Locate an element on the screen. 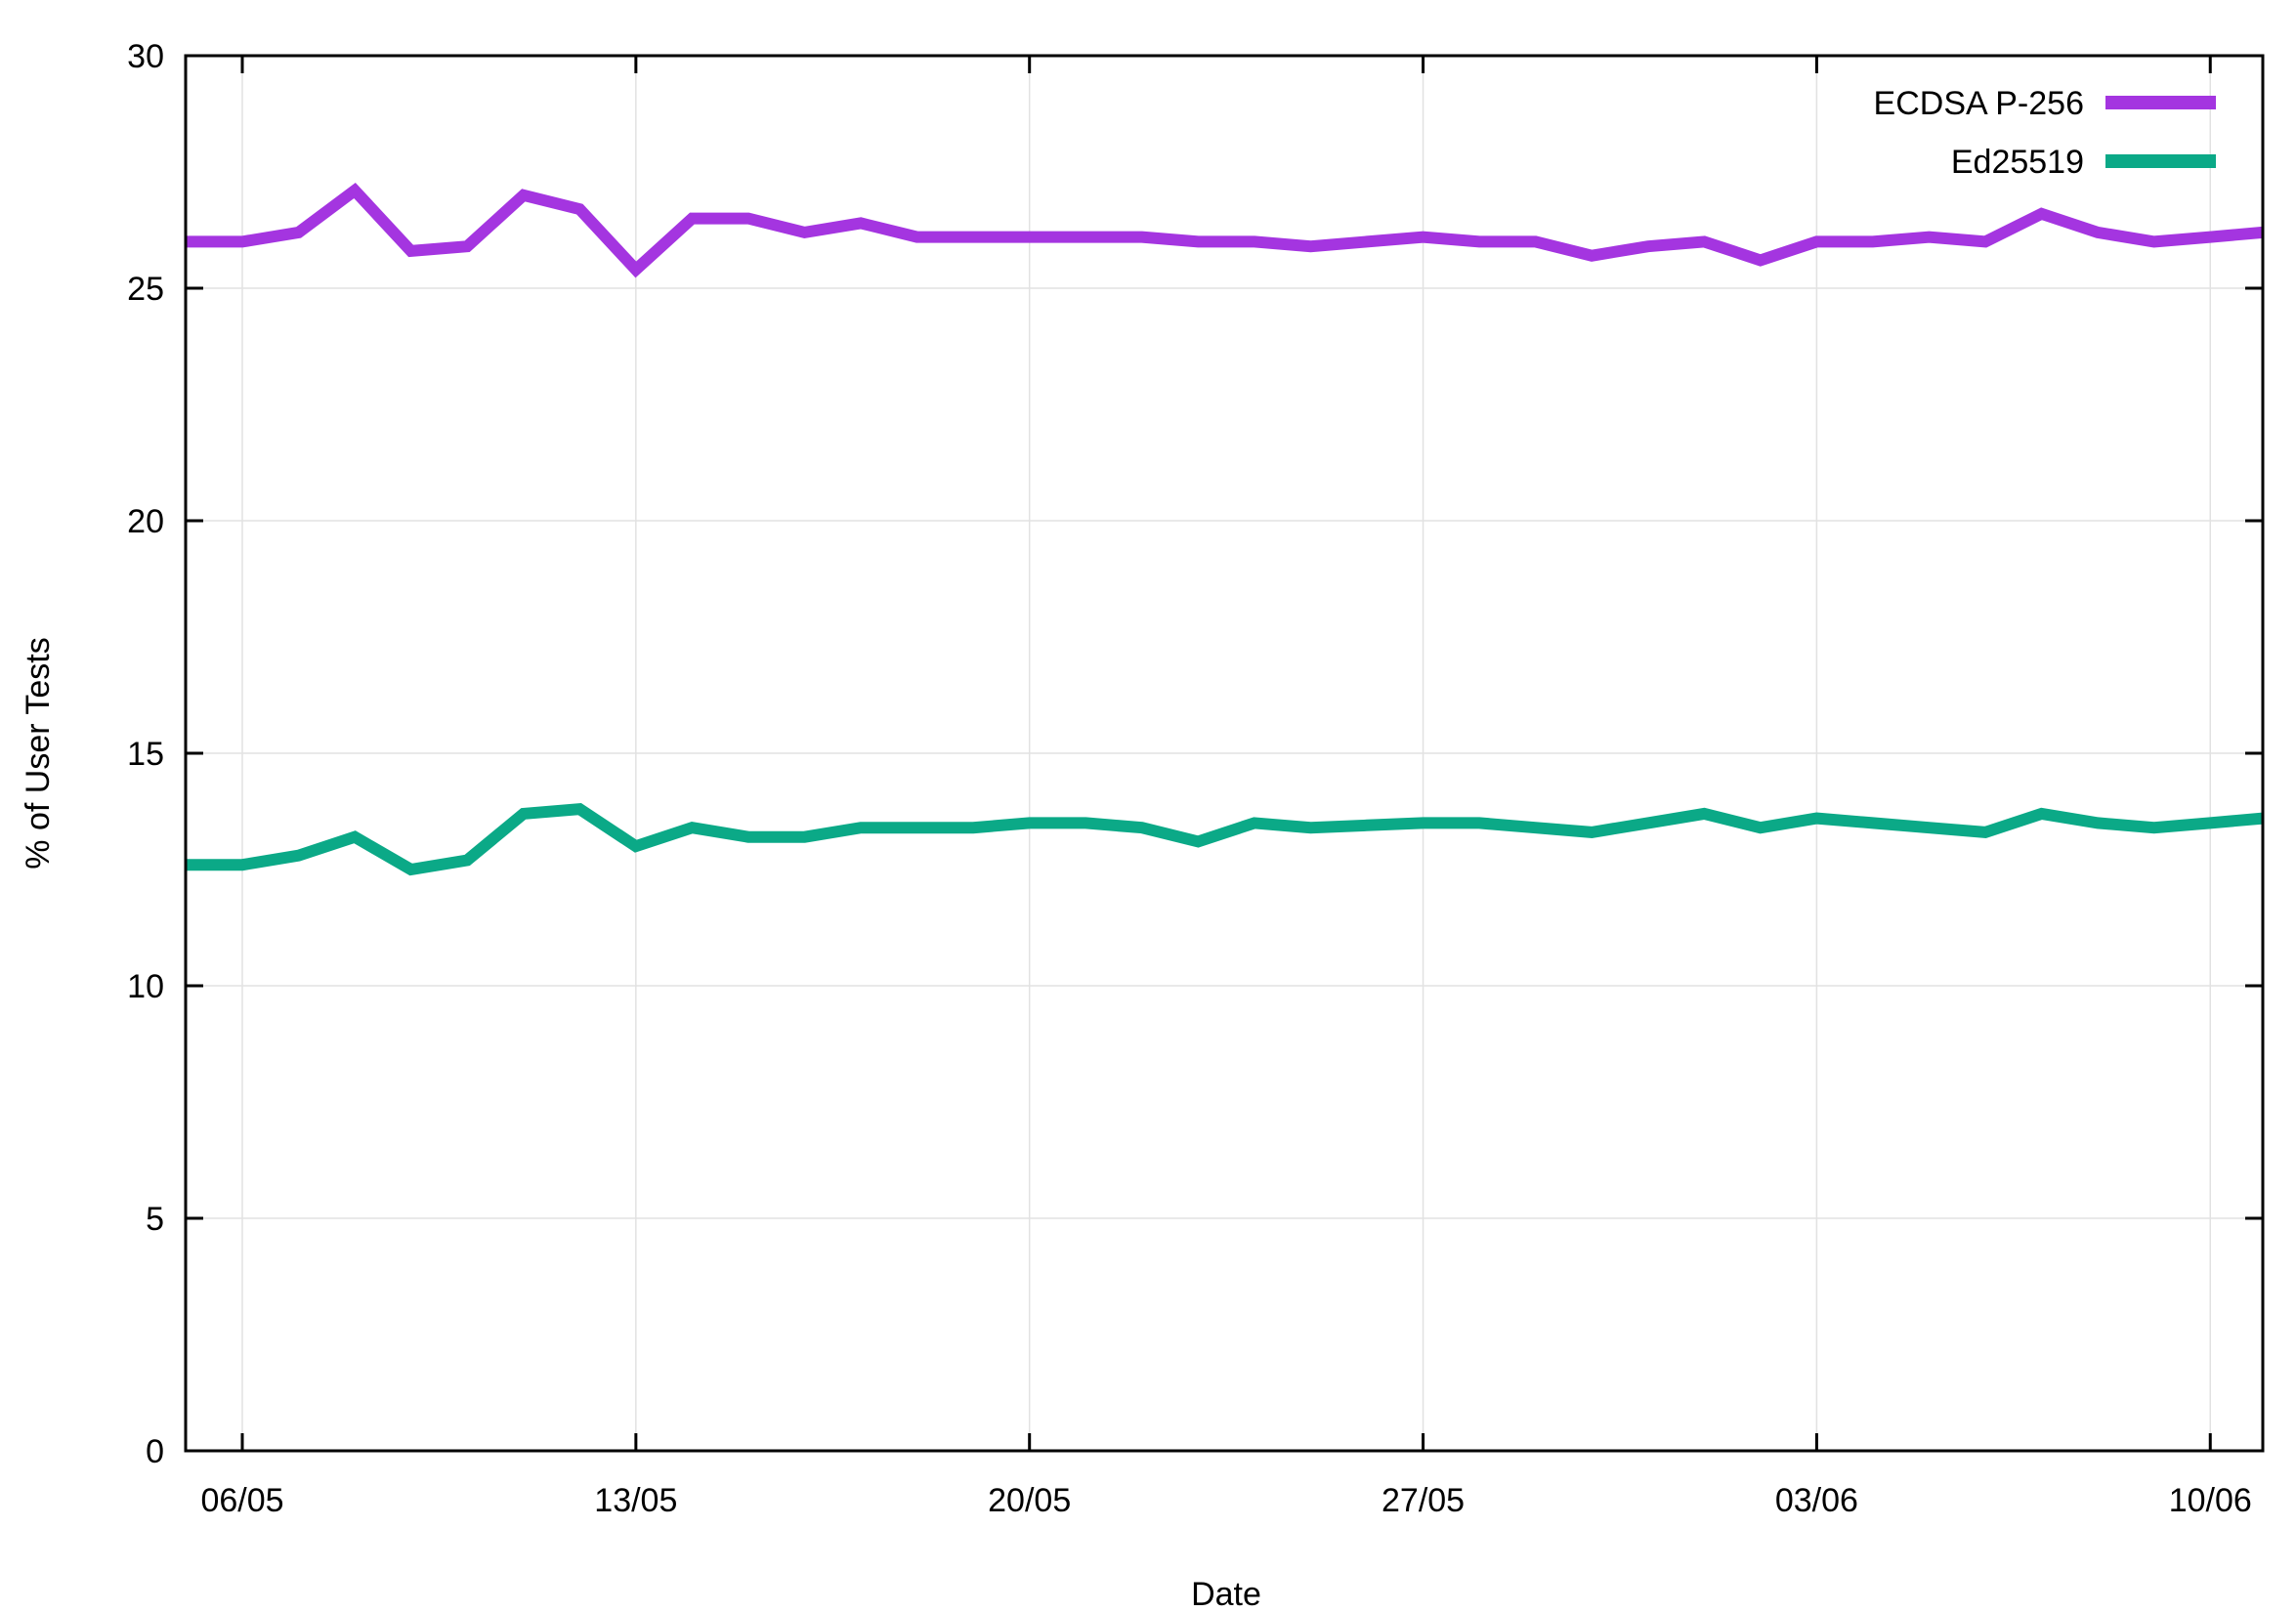 Image resolution: width=2296 pixels, height=1612 pixels. y-tick-label: 25 is located at coordinates (145, 289).